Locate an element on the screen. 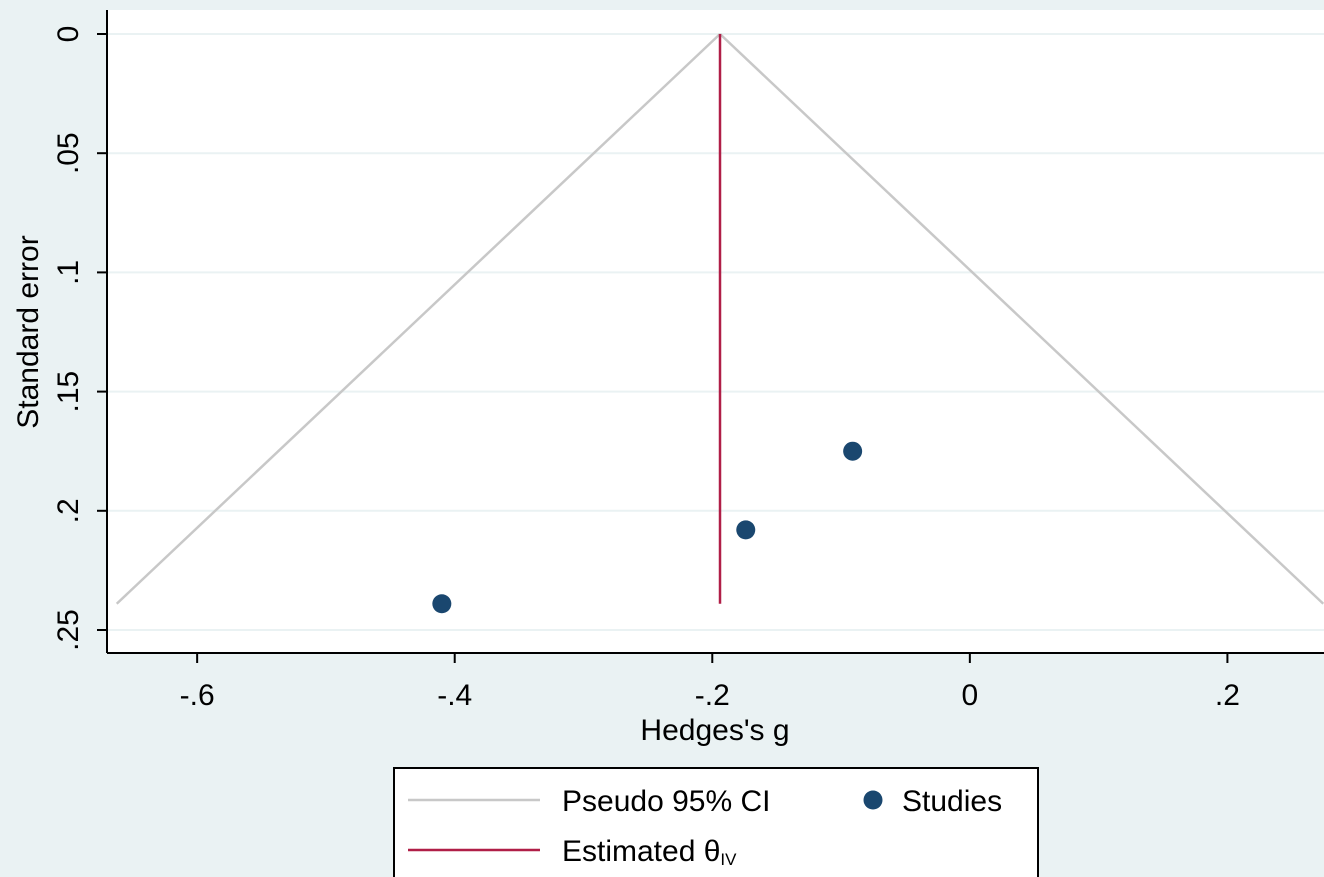  x-axis-title: Hedges's g is located at coordinates (714, 730).